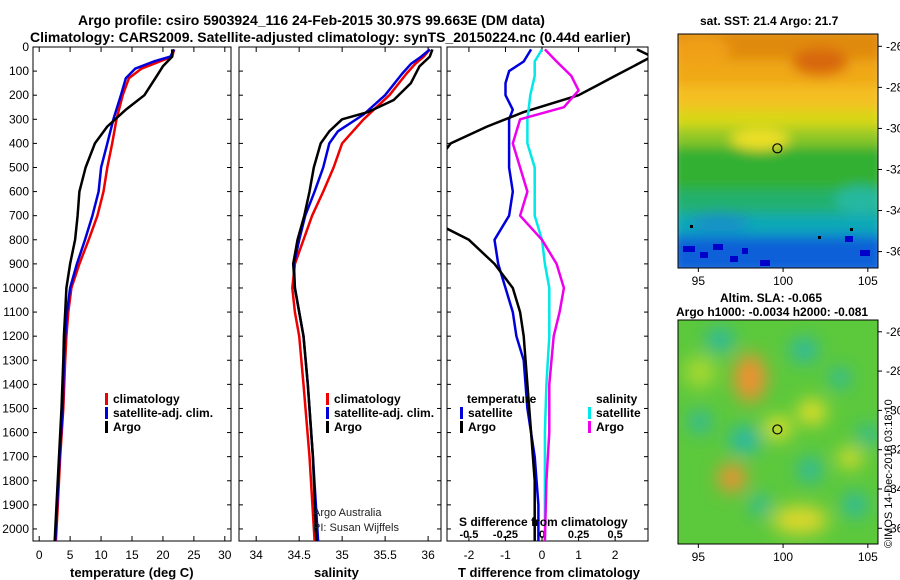 The image size is (900, 580). I want to click on y-tick-label: 500, so click(19, 167).